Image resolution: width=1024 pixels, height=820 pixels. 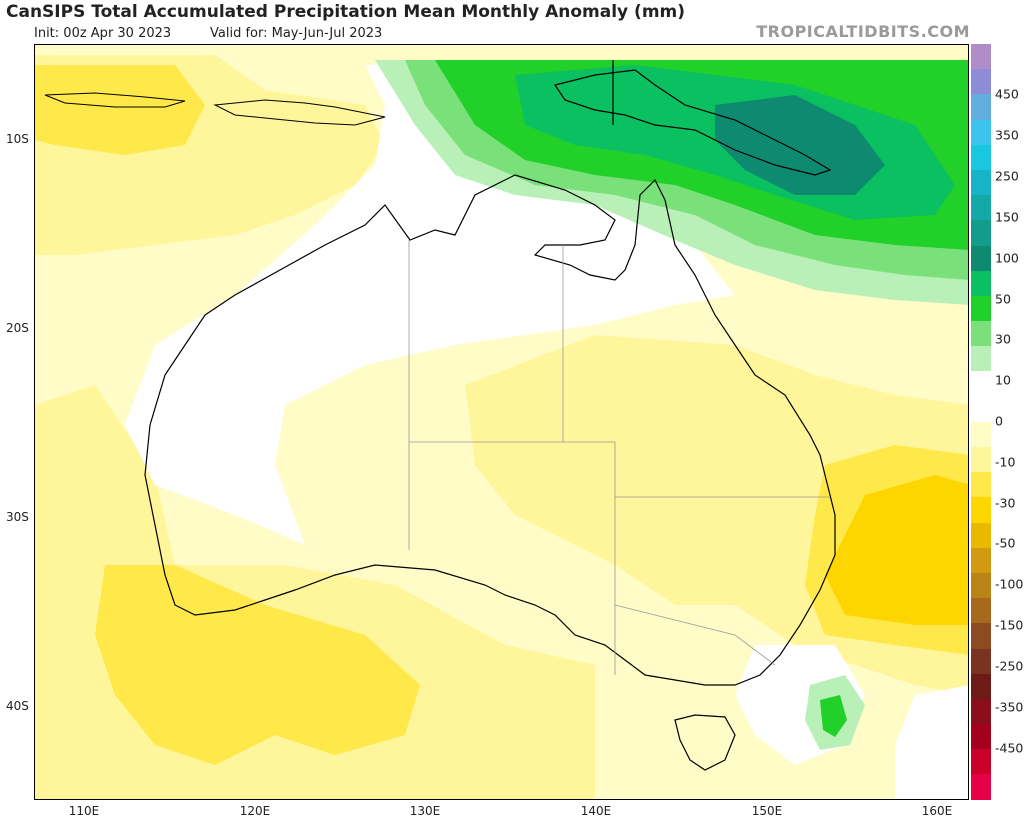 I want to click on wet-spot-tasman-core, so click(x=833, y=716).